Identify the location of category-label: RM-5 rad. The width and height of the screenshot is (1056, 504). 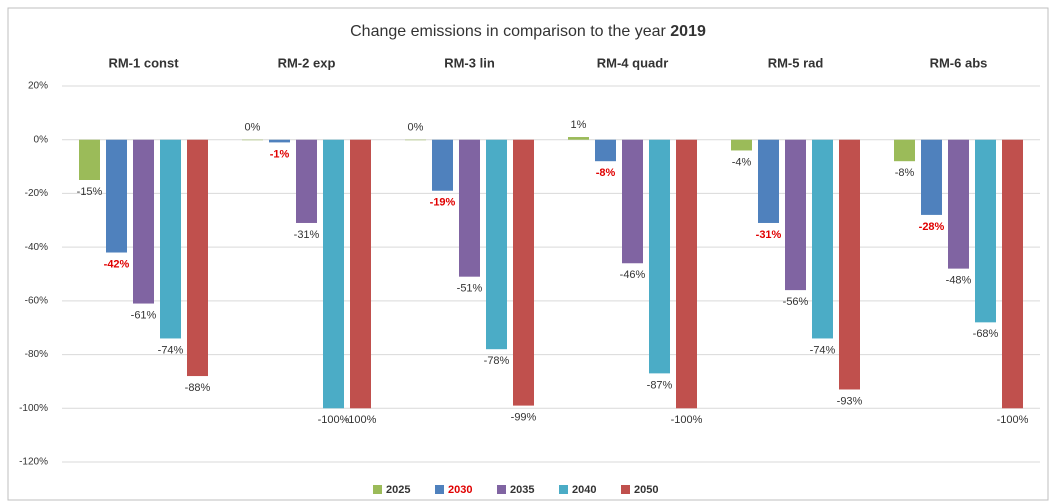
(796, 62).